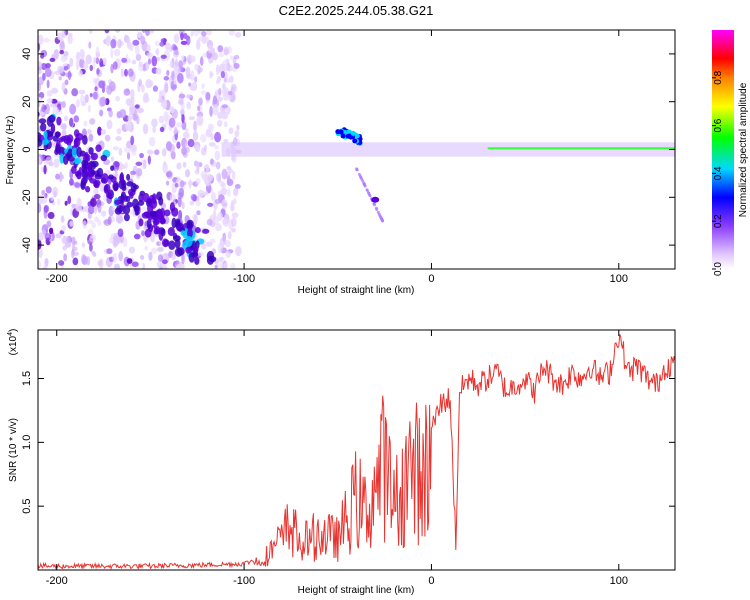 This screenshot has height=600, width=750. What do you see at coordinates (619, 279) in the screenshot?
I see `x-tick-label: 100` at bounding box center [619, 279].